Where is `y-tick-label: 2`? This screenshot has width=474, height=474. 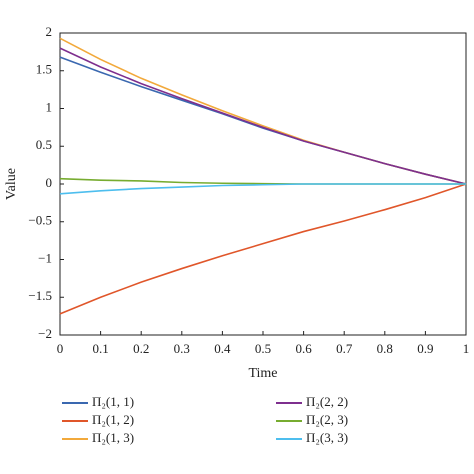
y-tick-label: 2 is located at coordinates (49, 31).